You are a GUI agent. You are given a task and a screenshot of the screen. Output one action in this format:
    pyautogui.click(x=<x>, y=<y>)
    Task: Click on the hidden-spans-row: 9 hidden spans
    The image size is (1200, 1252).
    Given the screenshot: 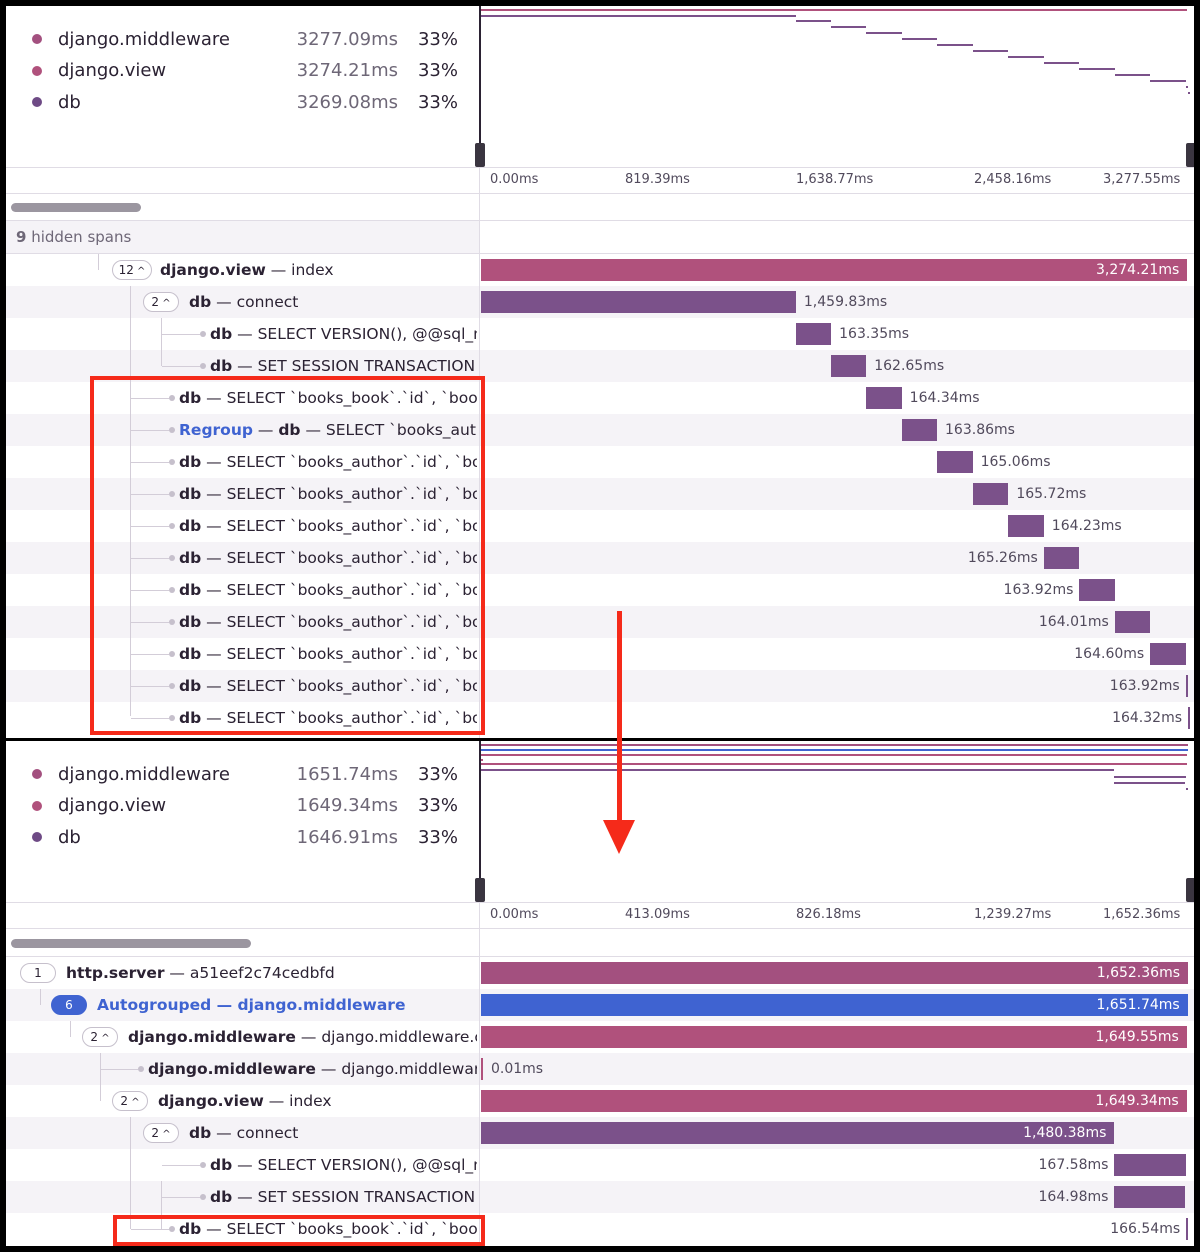 What is the action you would take?
    pyautogui.click(x=242, y=237)
    